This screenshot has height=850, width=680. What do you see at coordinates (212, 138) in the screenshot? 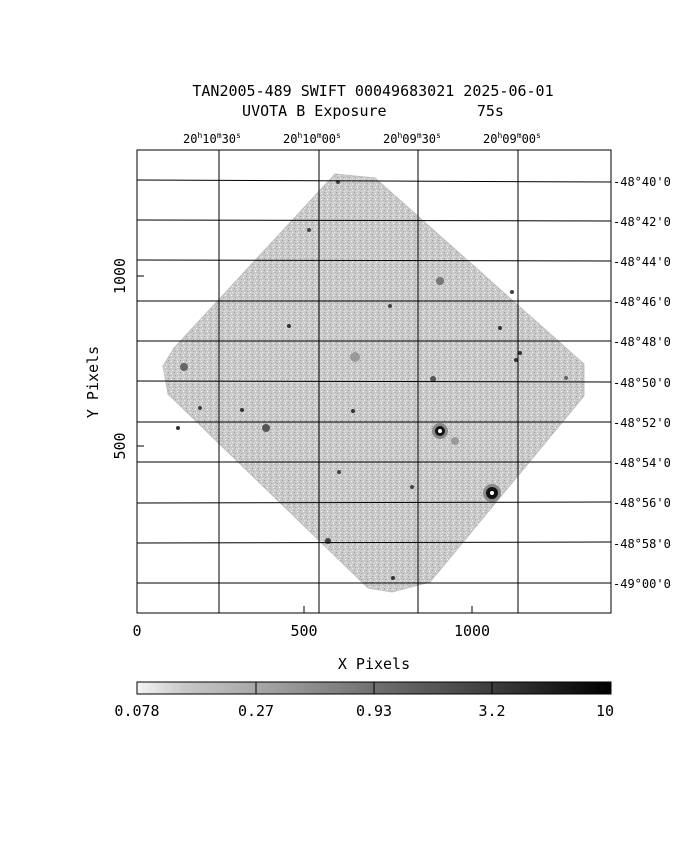
I see `ra-tick-label-1: 20h10m30s` at bounding box center [212, 138].